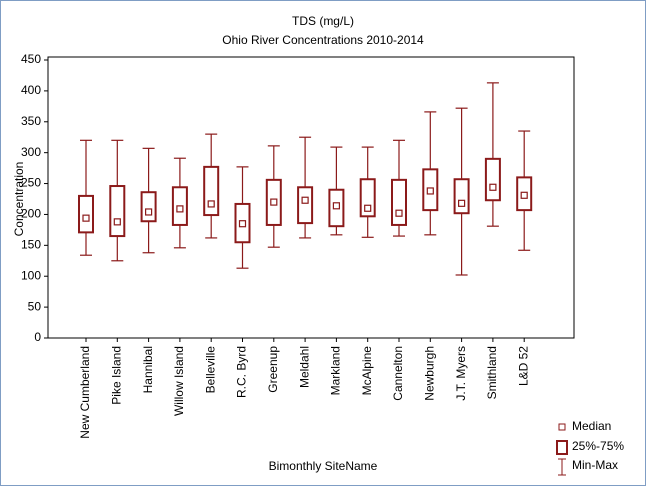 The image size is (646, 486). What do you see at coordinates (304, 367) in the screenshot?
I see `x-tick-label: Meldahl` at bounding box center [304, 367].